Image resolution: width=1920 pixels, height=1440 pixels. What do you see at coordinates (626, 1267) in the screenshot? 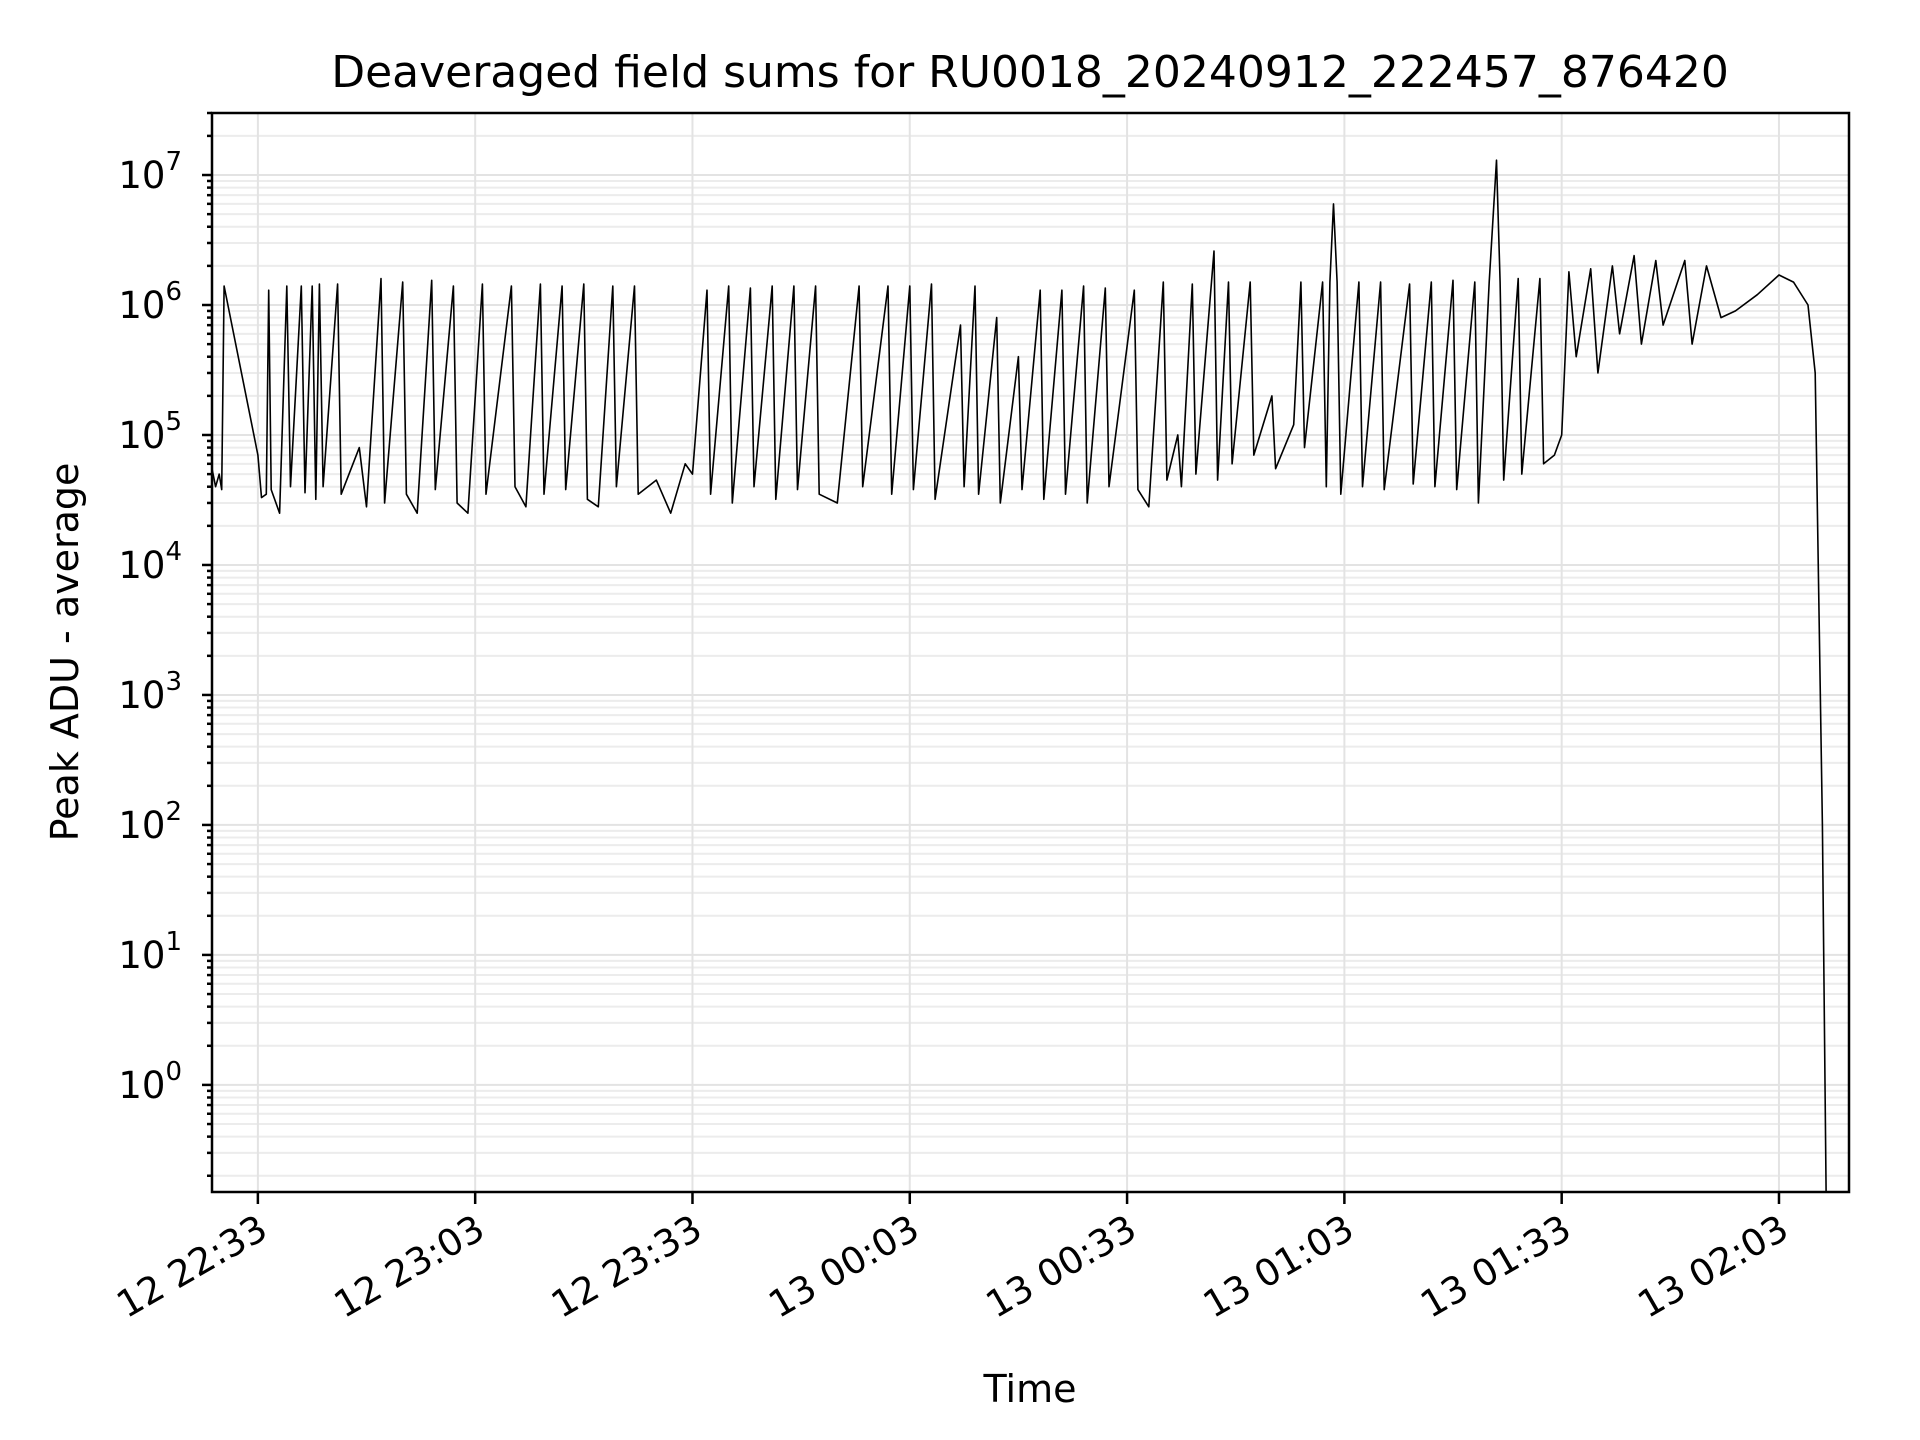
I see `x-tick-label: 12 23:33` at bounding box center [626, 1267].